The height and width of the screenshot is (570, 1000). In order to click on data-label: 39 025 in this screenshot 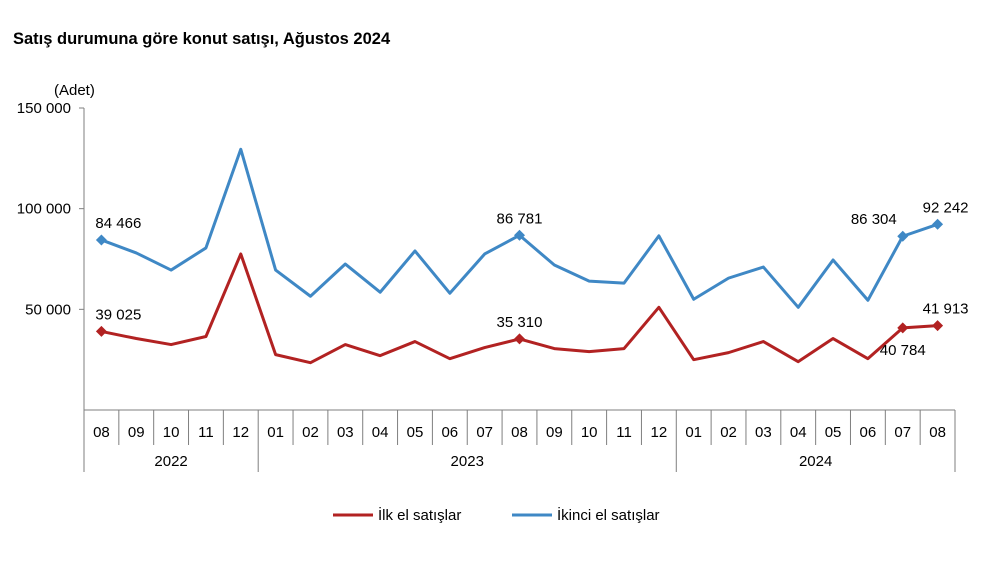, I will do `click(118, 314)`.